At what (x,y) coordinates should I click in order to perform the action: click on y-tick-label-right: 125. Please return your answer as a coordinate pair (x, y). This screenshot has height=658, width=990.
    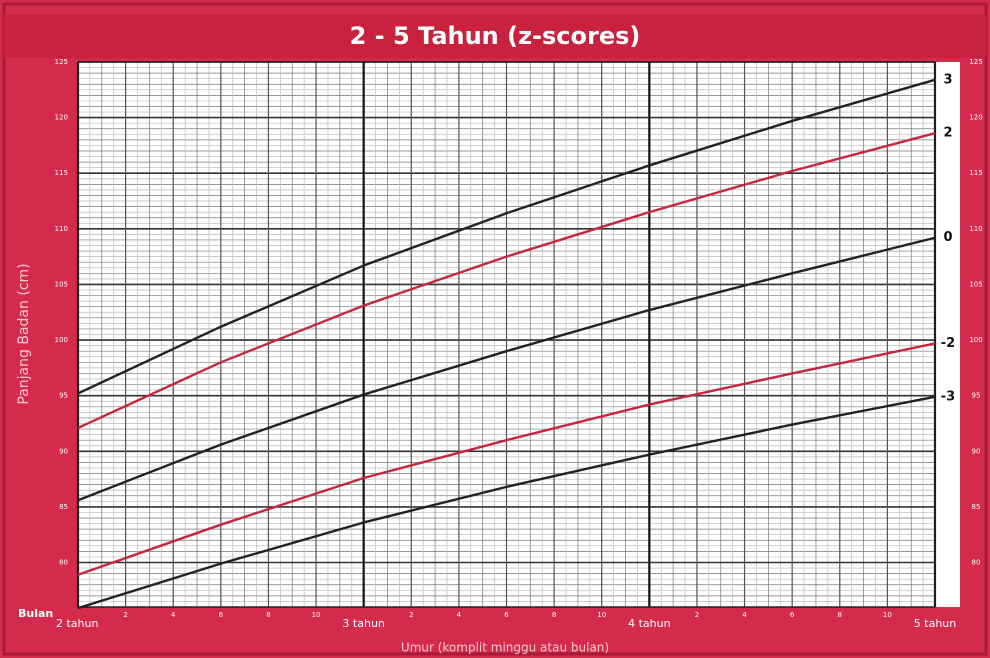
    Looking at the image, I should click on (975, 62).